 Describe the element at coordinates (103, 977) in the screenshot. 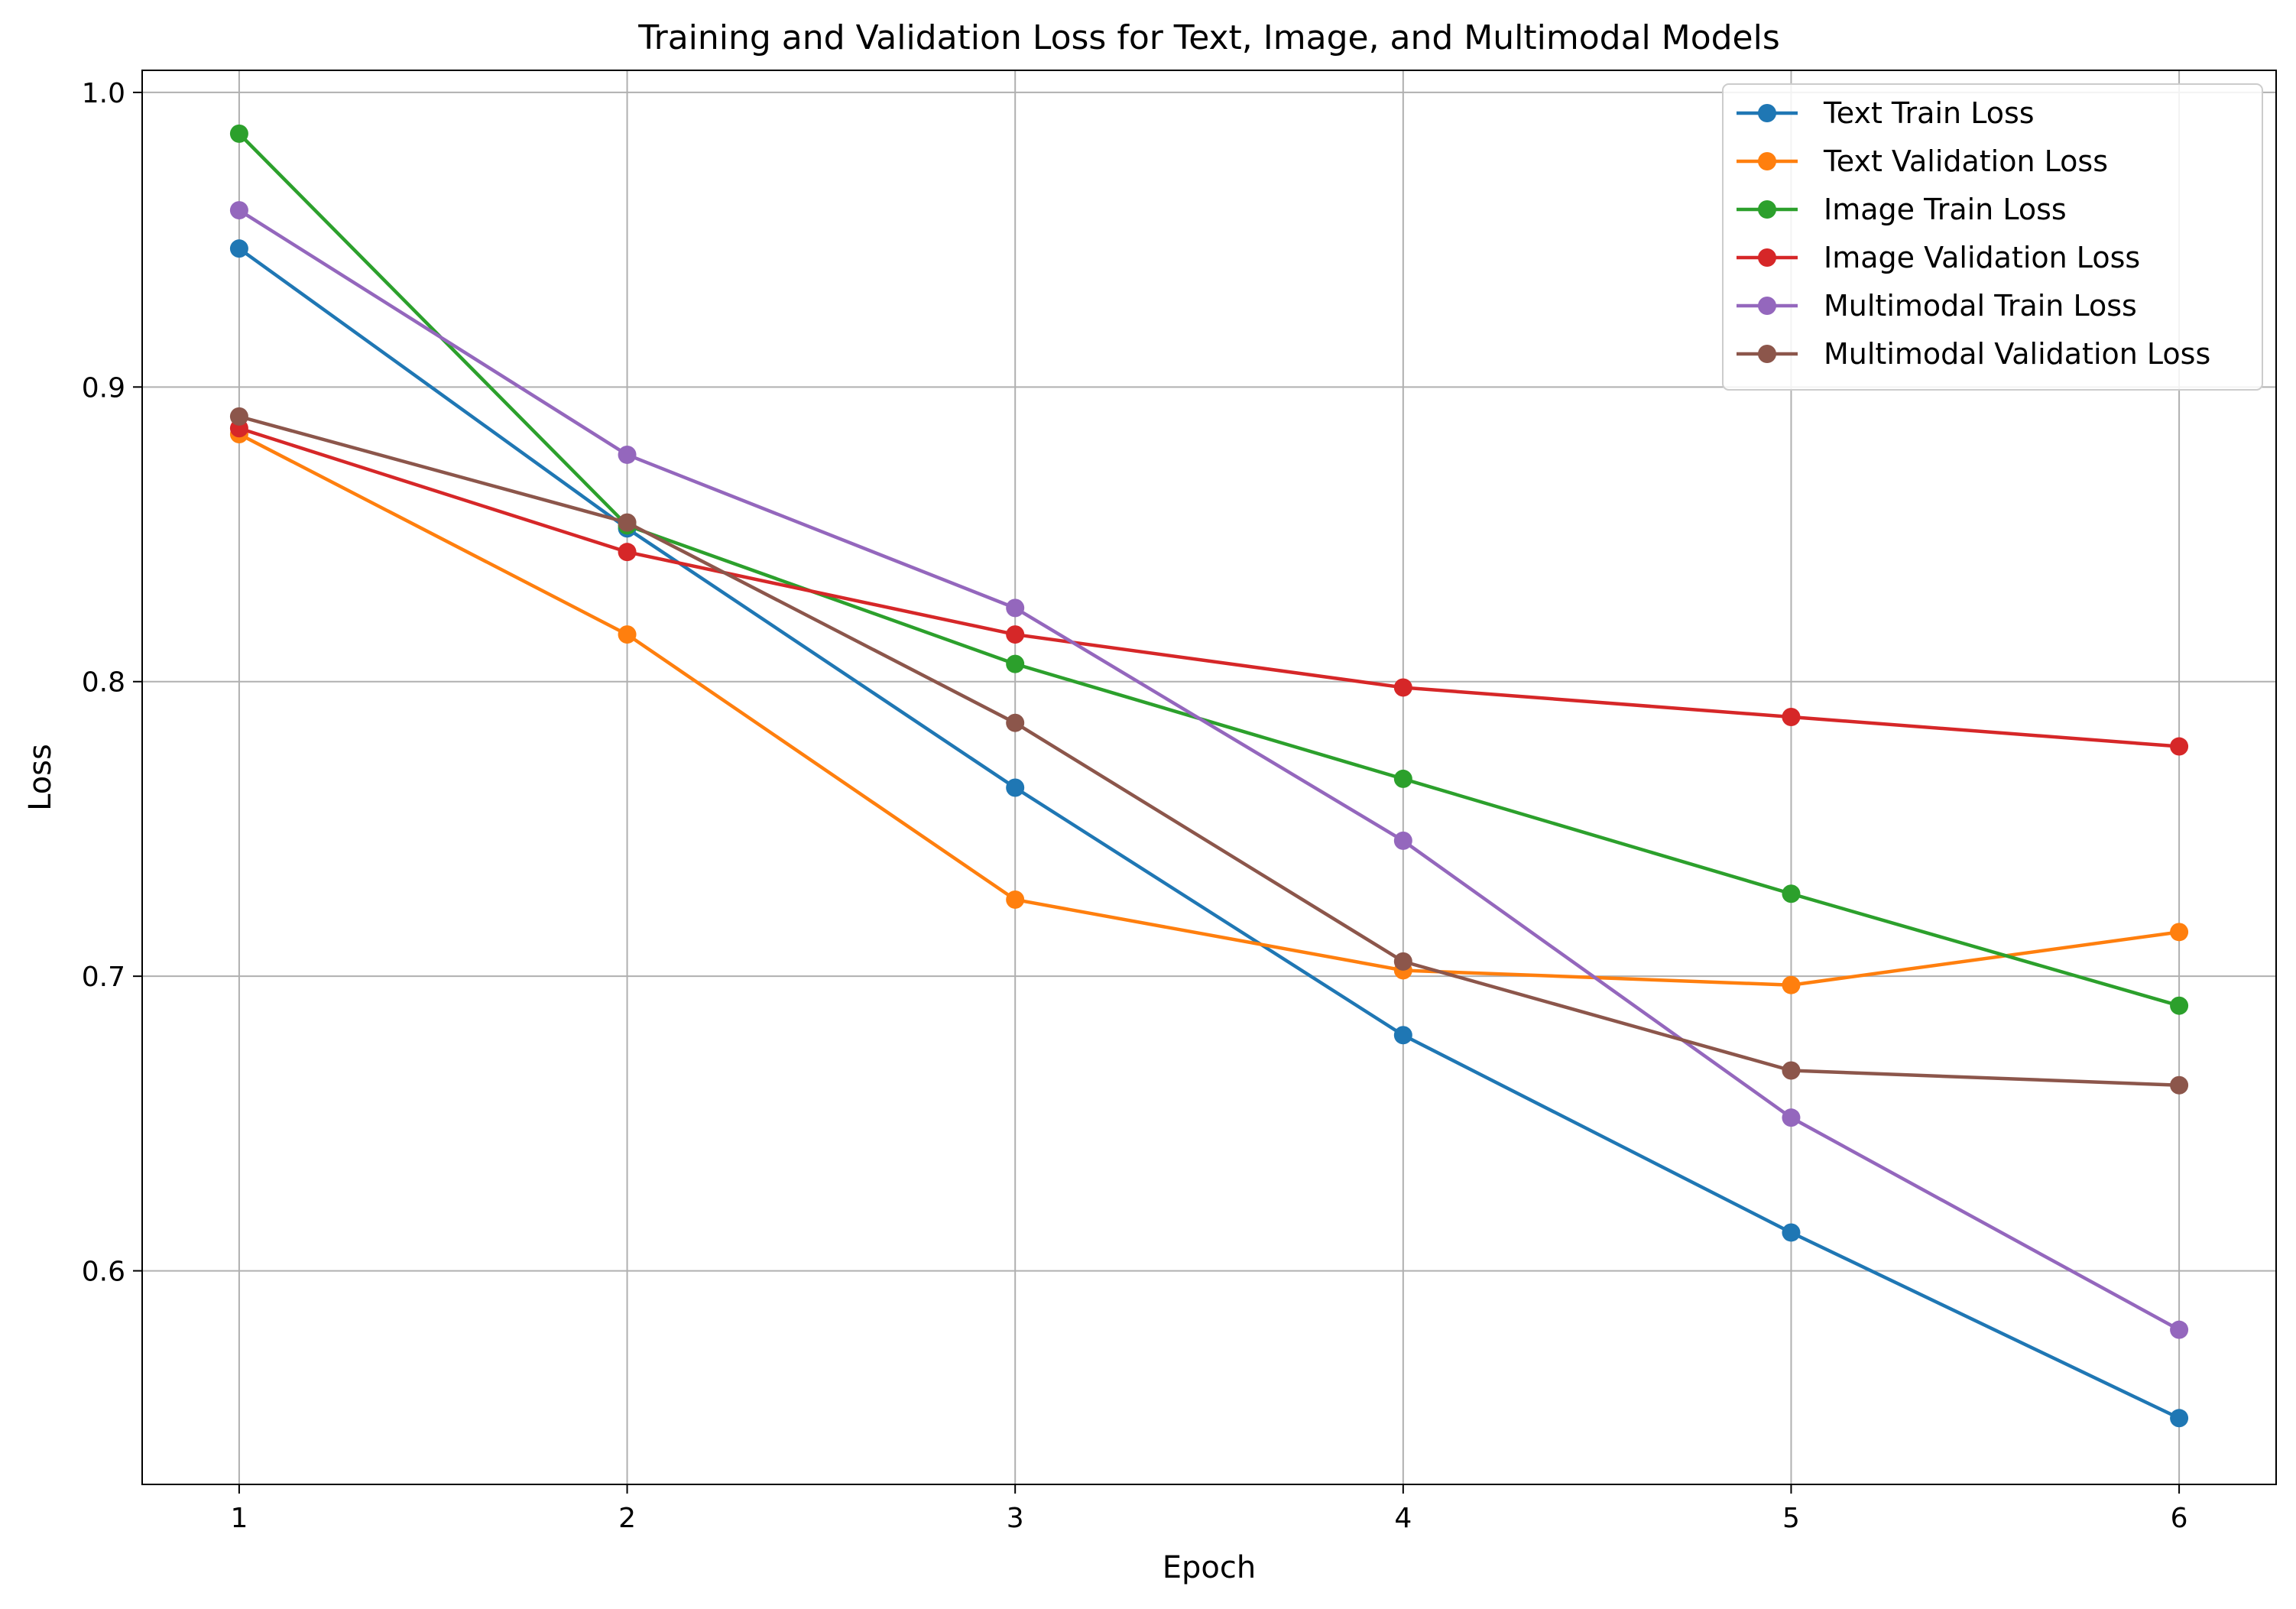

I see `y-tick-label: 0.7` at that location.